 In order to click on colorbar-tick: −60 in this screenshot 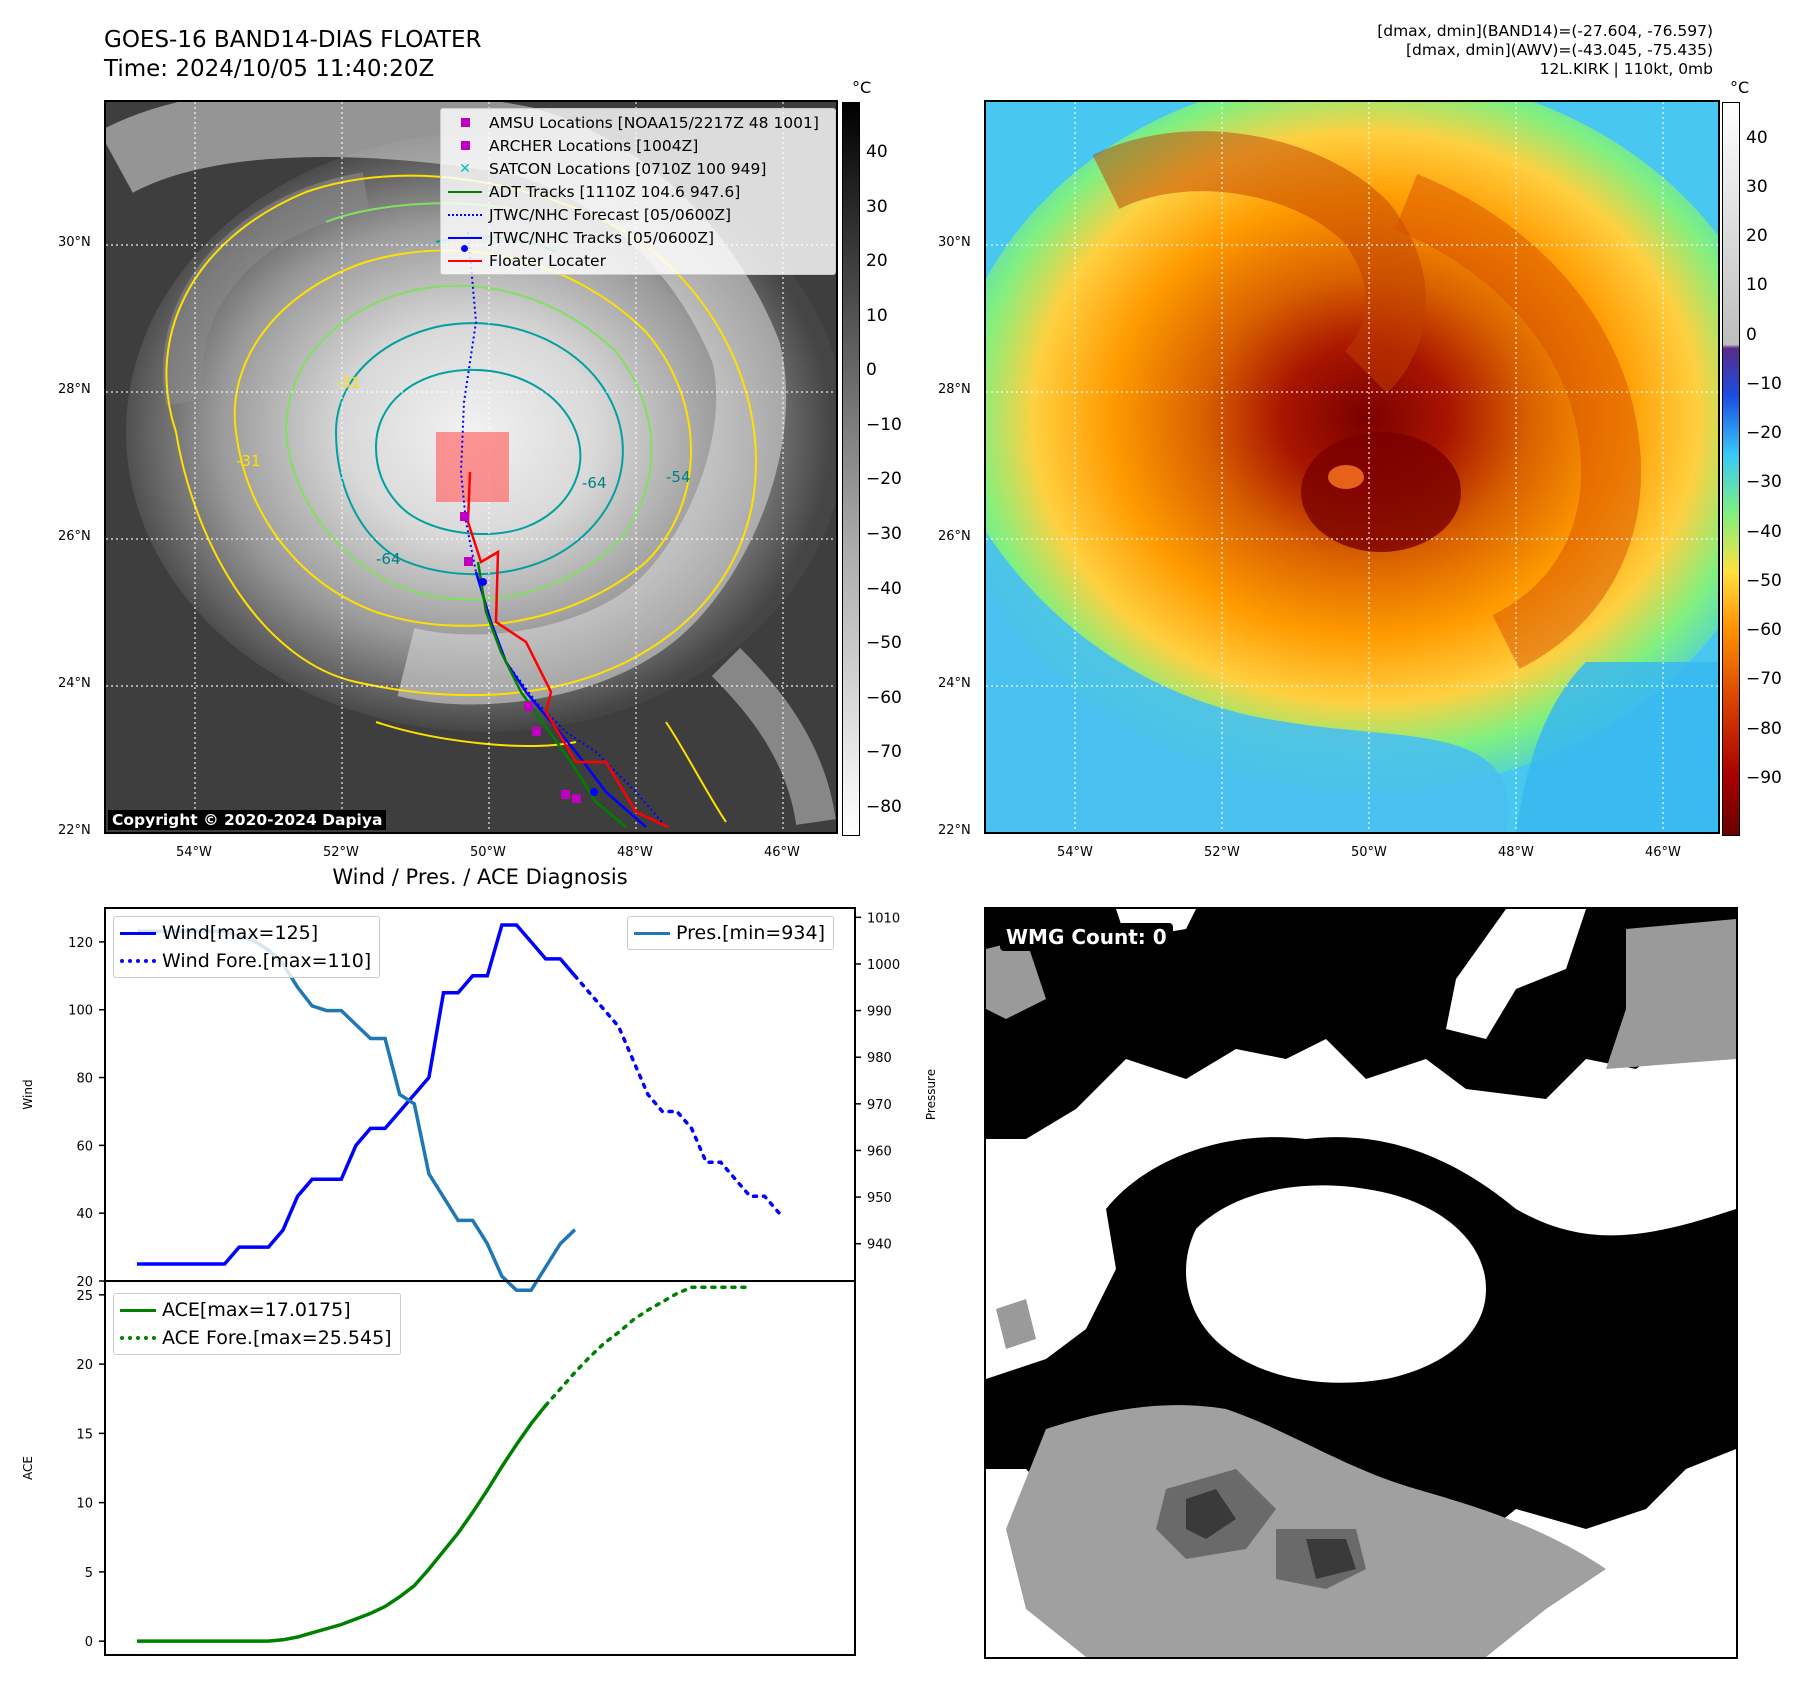, I will do `click(884, 697)`.